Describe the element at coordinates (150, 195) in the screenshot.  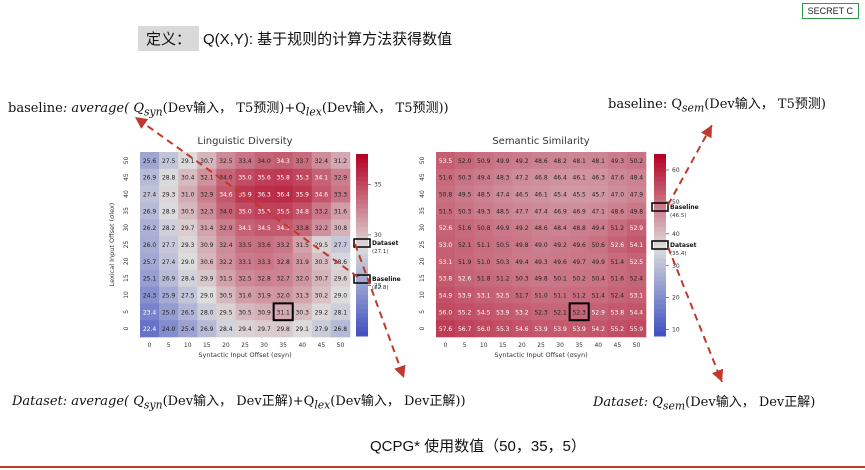
I see `heatmap-cell-label: 27.4` at that location.